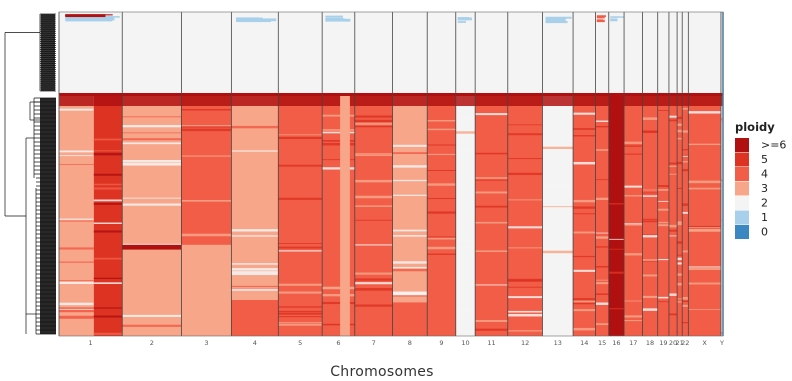 This screenshot has width=792, height=381. Describe the element at coordinates (525, 343) in the screenshot. I see `chromosome-tick-12: 12` at that location.